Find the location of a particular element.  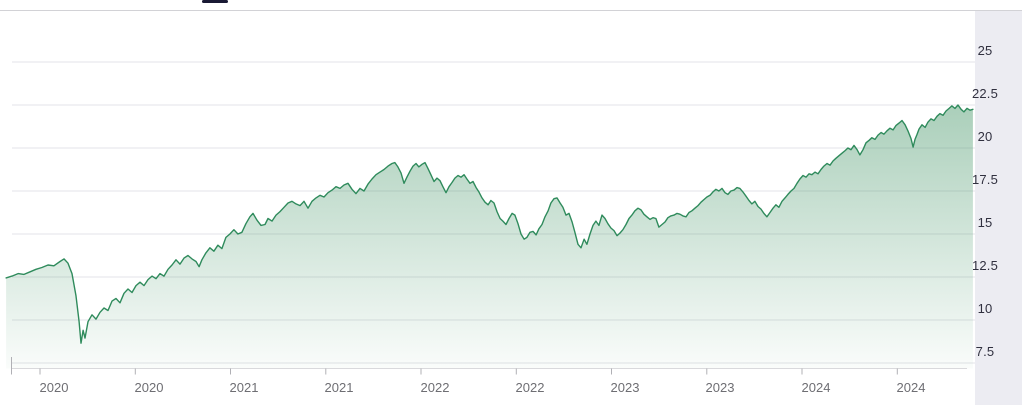

y-axis-label: 10 is located at coordinates (985, 308).